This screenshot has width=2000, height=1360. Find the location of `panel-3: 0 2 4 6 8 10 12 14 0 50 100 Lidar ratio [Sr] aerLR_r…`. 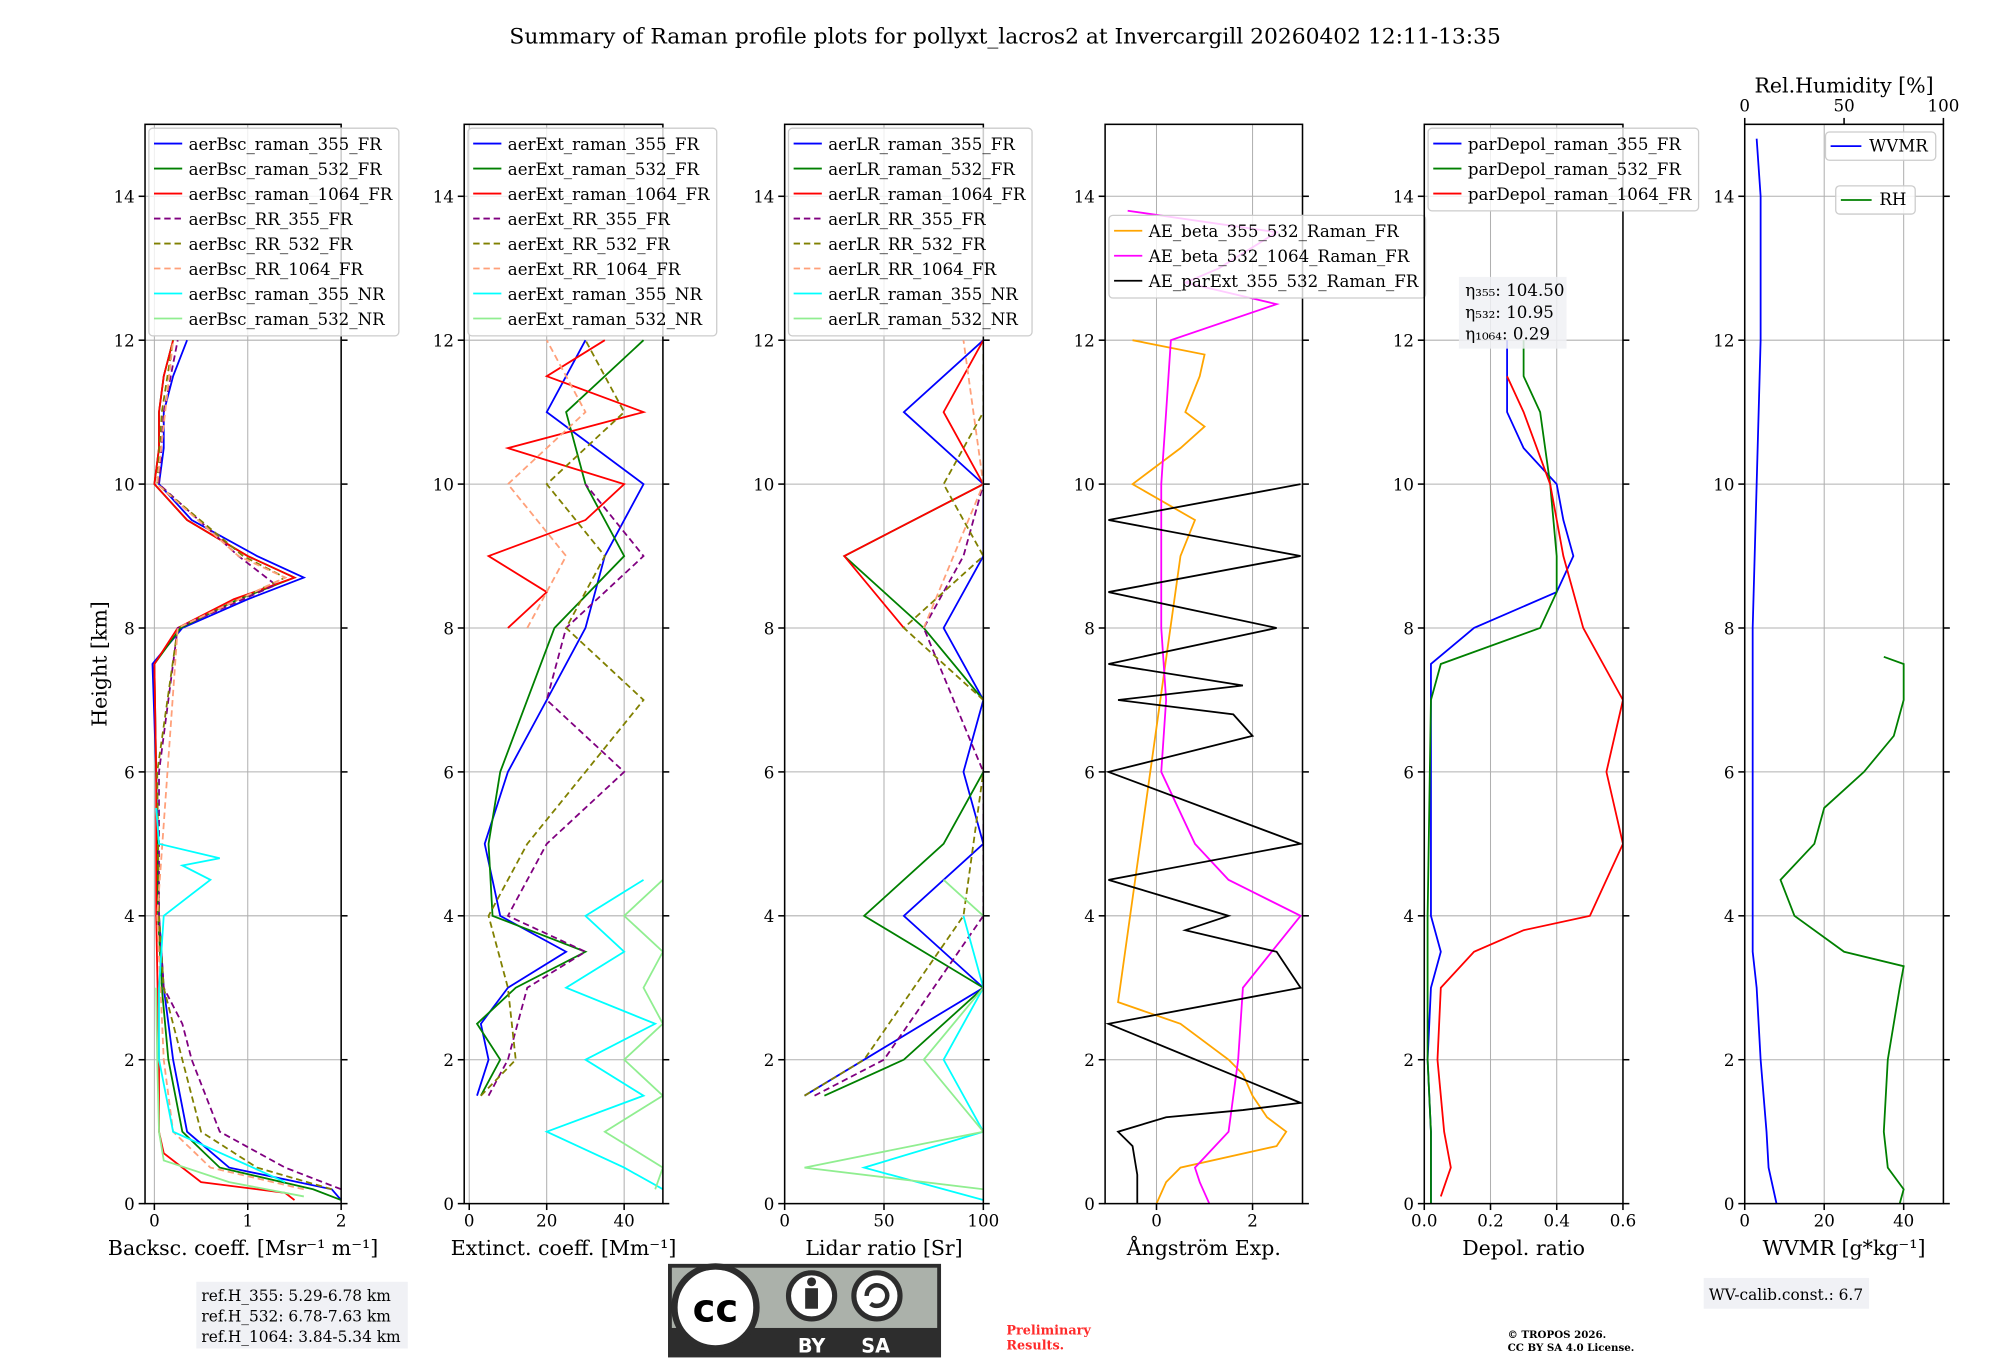

panel-3: 0 2 4 6 8 10 12 14 0 50 100 Lidar ratio [Sr] aerLR_r… is located at coordinates (893, 691).